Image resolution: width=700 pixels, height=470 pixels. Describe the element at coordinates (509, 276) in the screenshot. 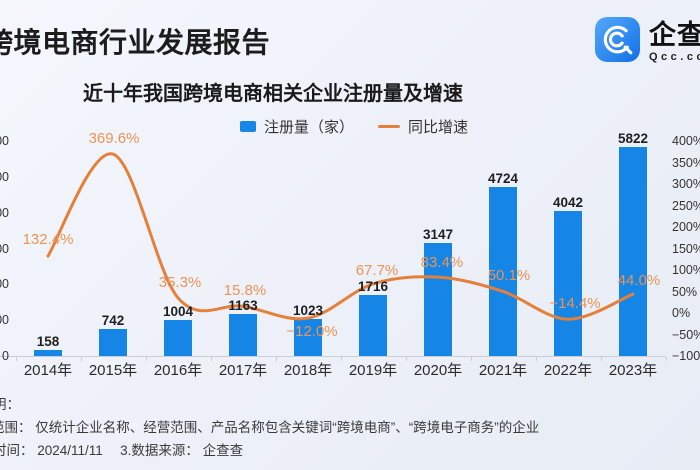

I see `growth-rate-label: 50.1%` at that location.